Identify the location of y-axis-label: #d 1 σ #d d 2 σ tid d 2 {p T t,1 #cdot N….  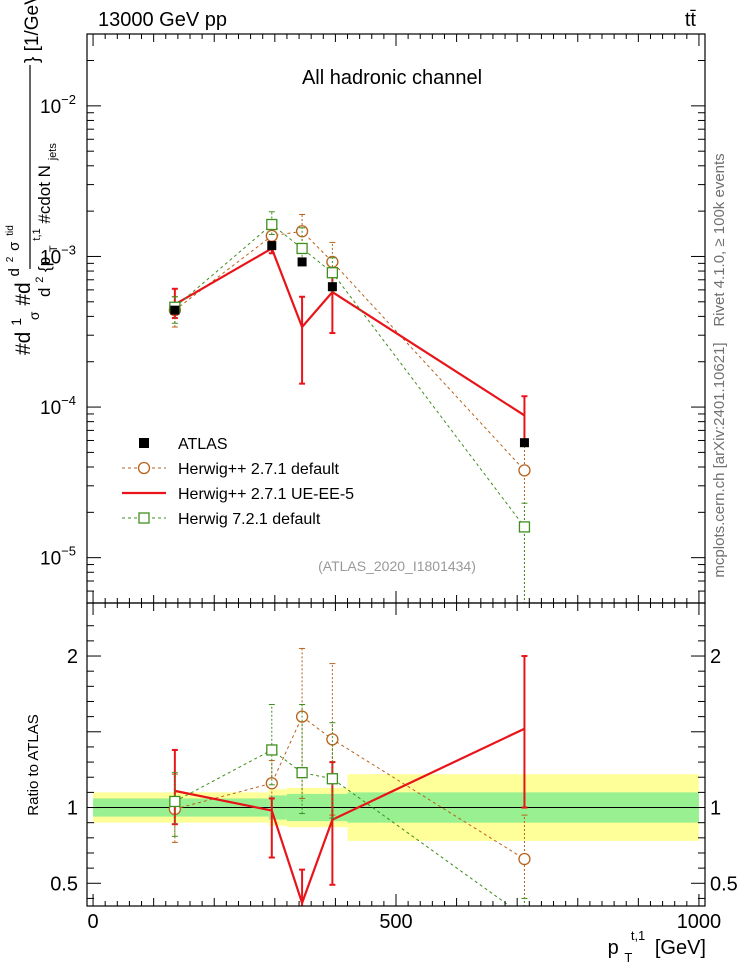
(30, 177).